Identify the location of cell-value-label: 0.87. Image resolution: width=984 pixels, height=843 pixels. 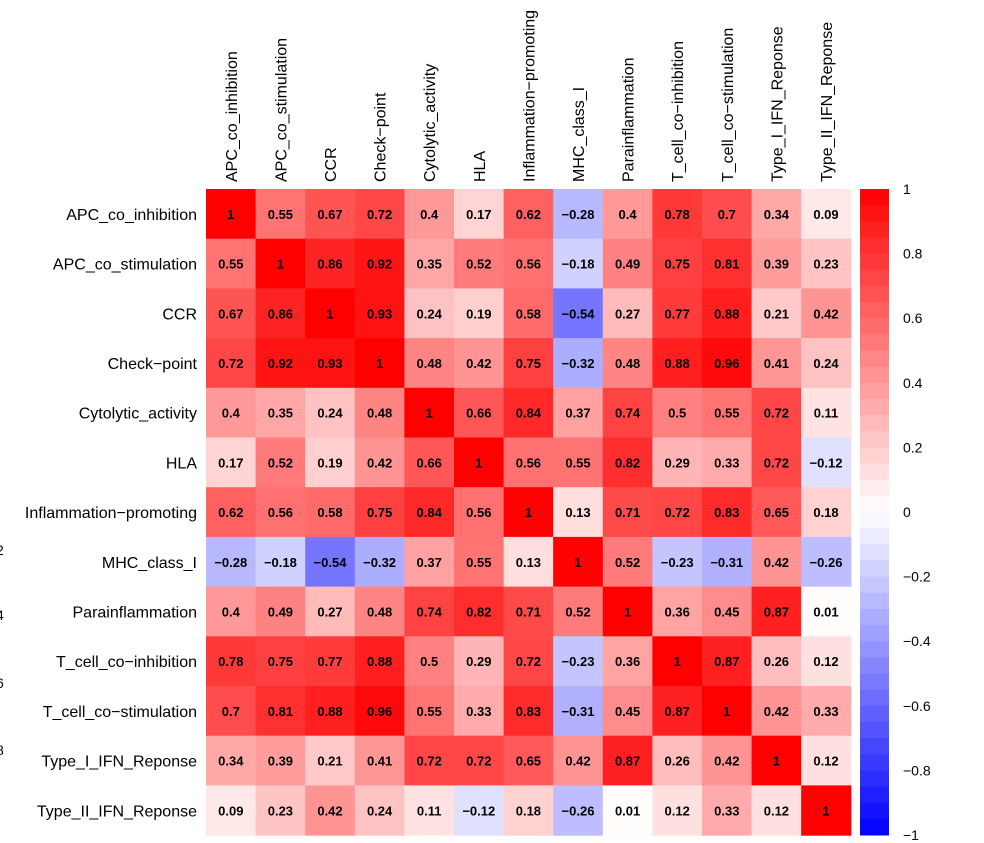
(677, 711).